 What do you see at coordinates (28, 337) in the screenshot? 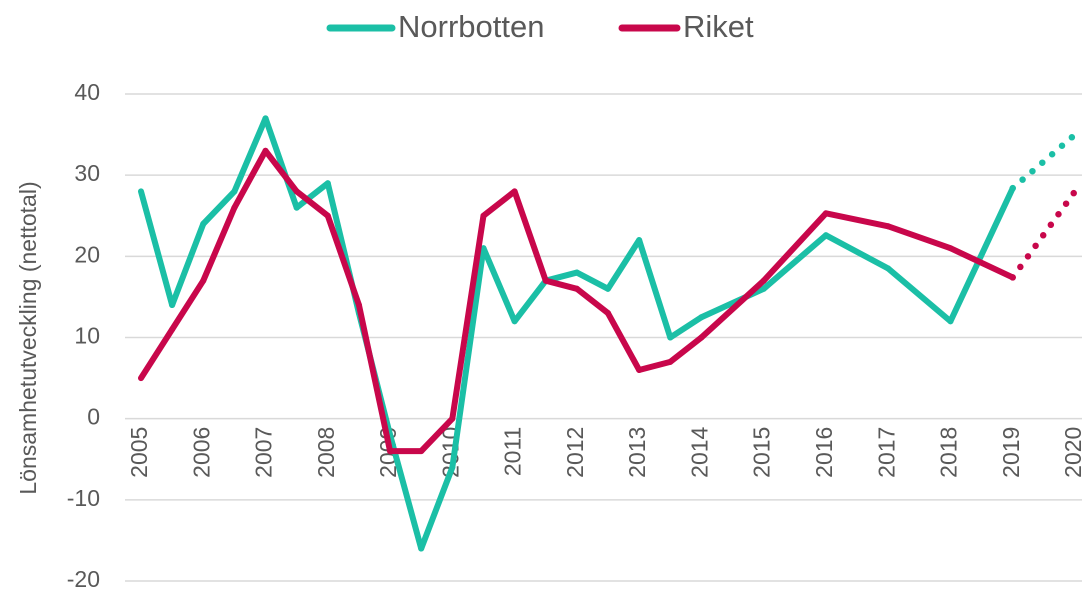
I see `y-axis-label: Lönsamhetutveckling (nettotal)` at bounding box center [28, 337].